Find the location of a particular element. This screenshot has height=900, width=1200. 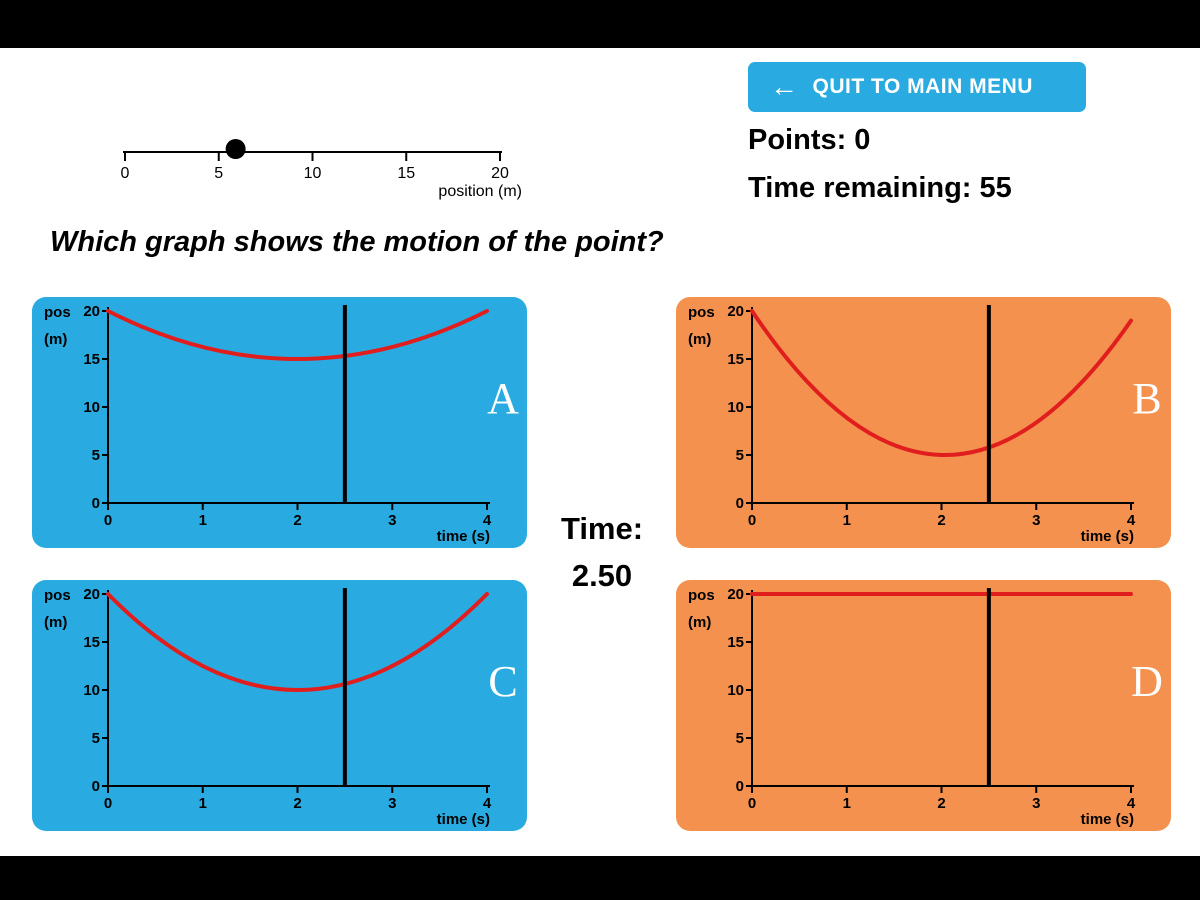

graph-panel-C: 0 5 10 15 20 0 1 2 3 4 pos (m) time (s) C is located at coordinates (279, 705).